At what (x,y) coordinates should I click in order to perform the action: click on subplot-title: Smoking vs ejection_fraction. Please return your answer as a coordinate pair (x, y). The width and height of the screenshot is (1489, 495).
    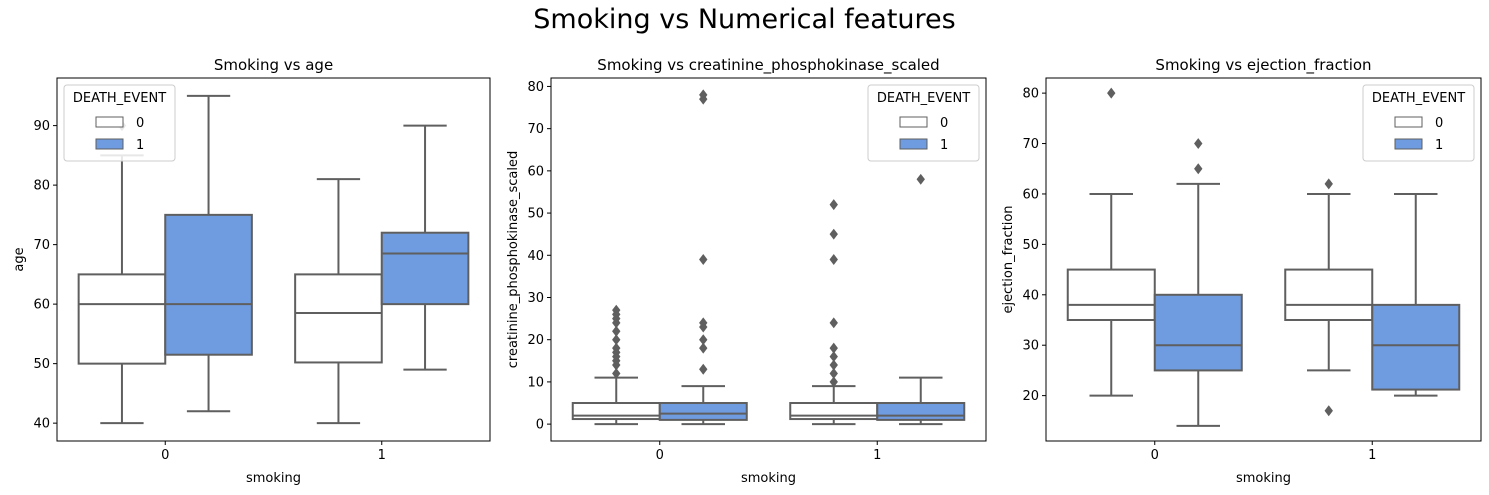
    Looking at the image, I should click on (1263, 65).